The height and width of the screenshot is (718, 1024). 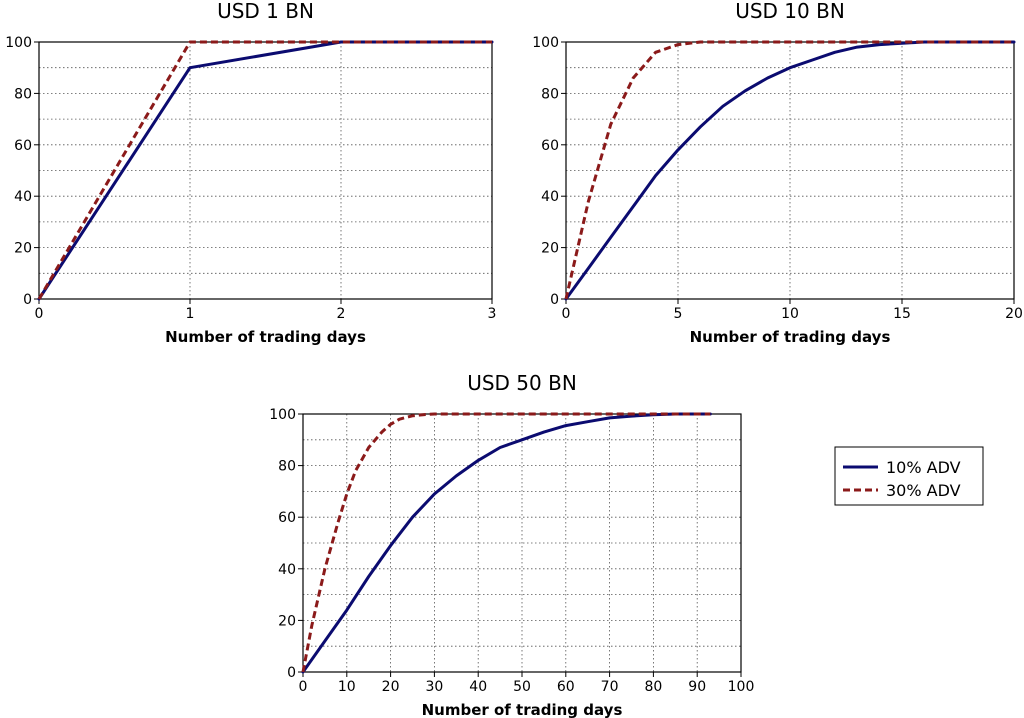 What do you see at coordinates (790, 11) in the screenshot?
I see `chart-title: USD 10 BN` at bounding box center [790, 11].